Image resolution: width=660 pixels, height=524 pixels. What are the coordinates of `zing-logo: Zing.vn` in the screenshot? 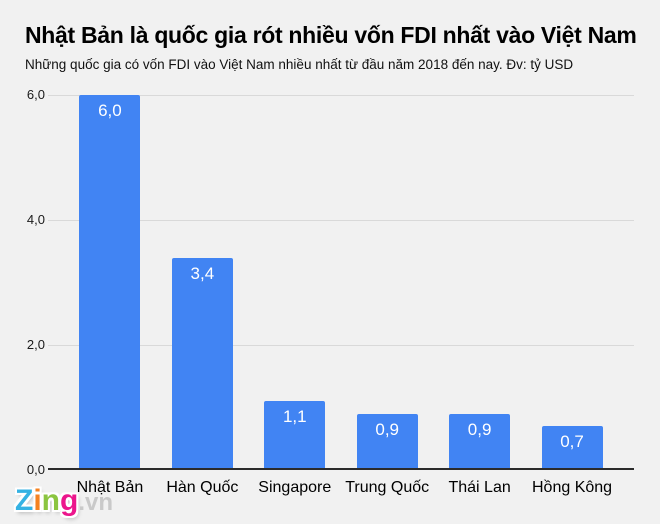 It's located at (64, 500).